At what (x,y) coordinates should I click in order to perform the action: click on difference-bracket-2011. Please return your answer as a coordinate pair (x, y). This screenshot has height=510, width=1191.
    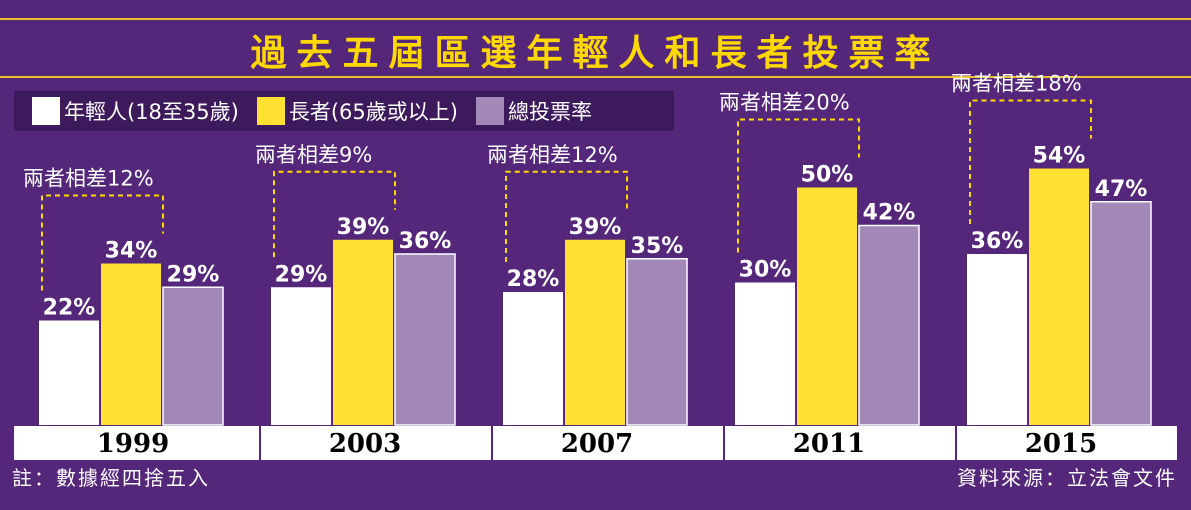
    Looking at the image, I should click on (798, 185).